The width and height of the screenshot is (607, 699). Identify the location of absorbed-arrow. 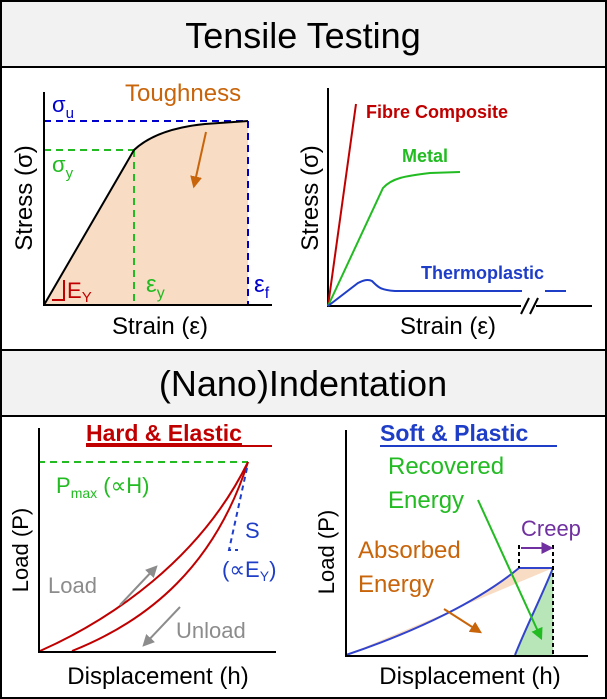
(463, 621).